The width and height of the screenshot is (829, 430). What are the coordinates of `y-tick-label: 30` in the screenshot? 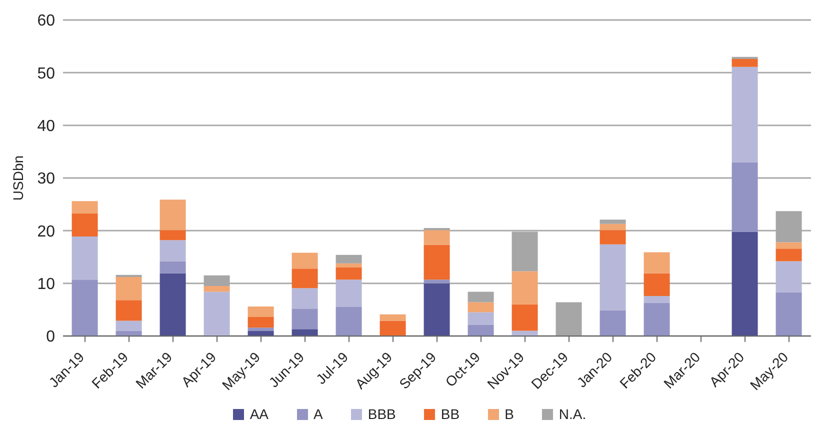 It's located at (46, 179).